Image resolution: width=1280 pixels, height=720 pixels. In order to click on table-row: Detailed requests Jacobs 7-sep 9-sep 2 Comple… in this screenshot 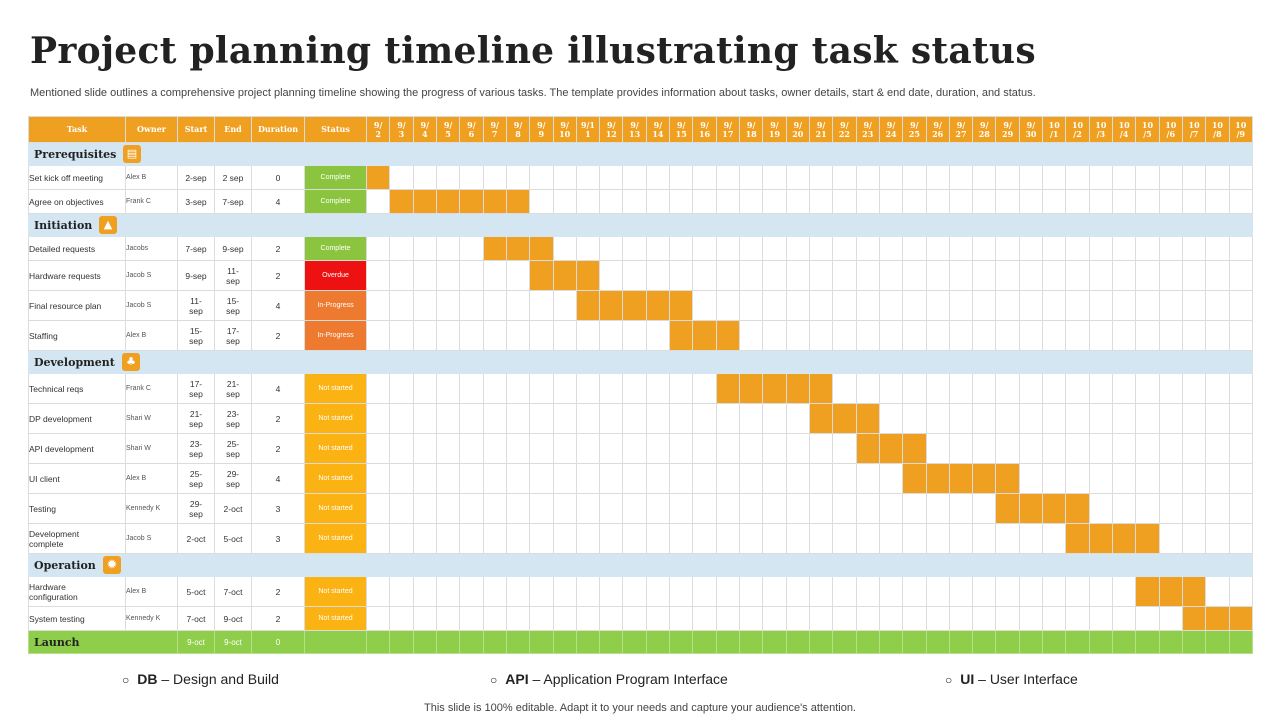, I will do `click(640, 248)`.